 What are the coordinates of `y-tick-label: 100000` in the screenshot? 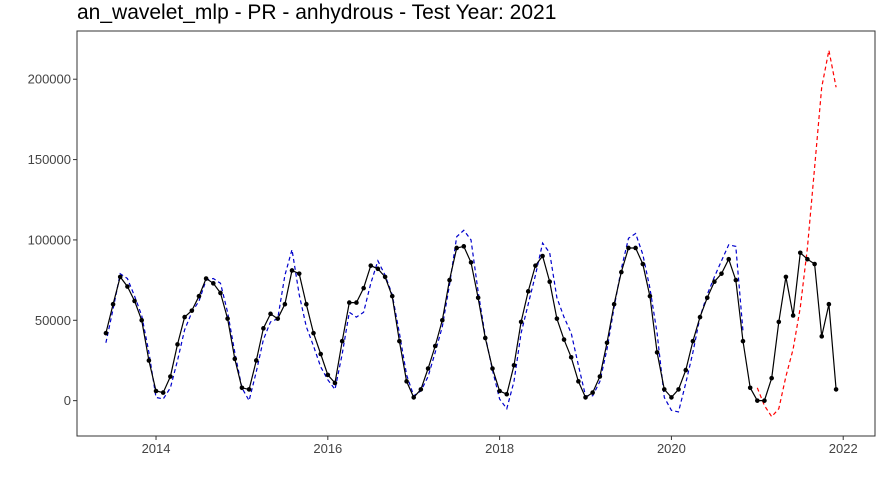 It's located at (49, 239).